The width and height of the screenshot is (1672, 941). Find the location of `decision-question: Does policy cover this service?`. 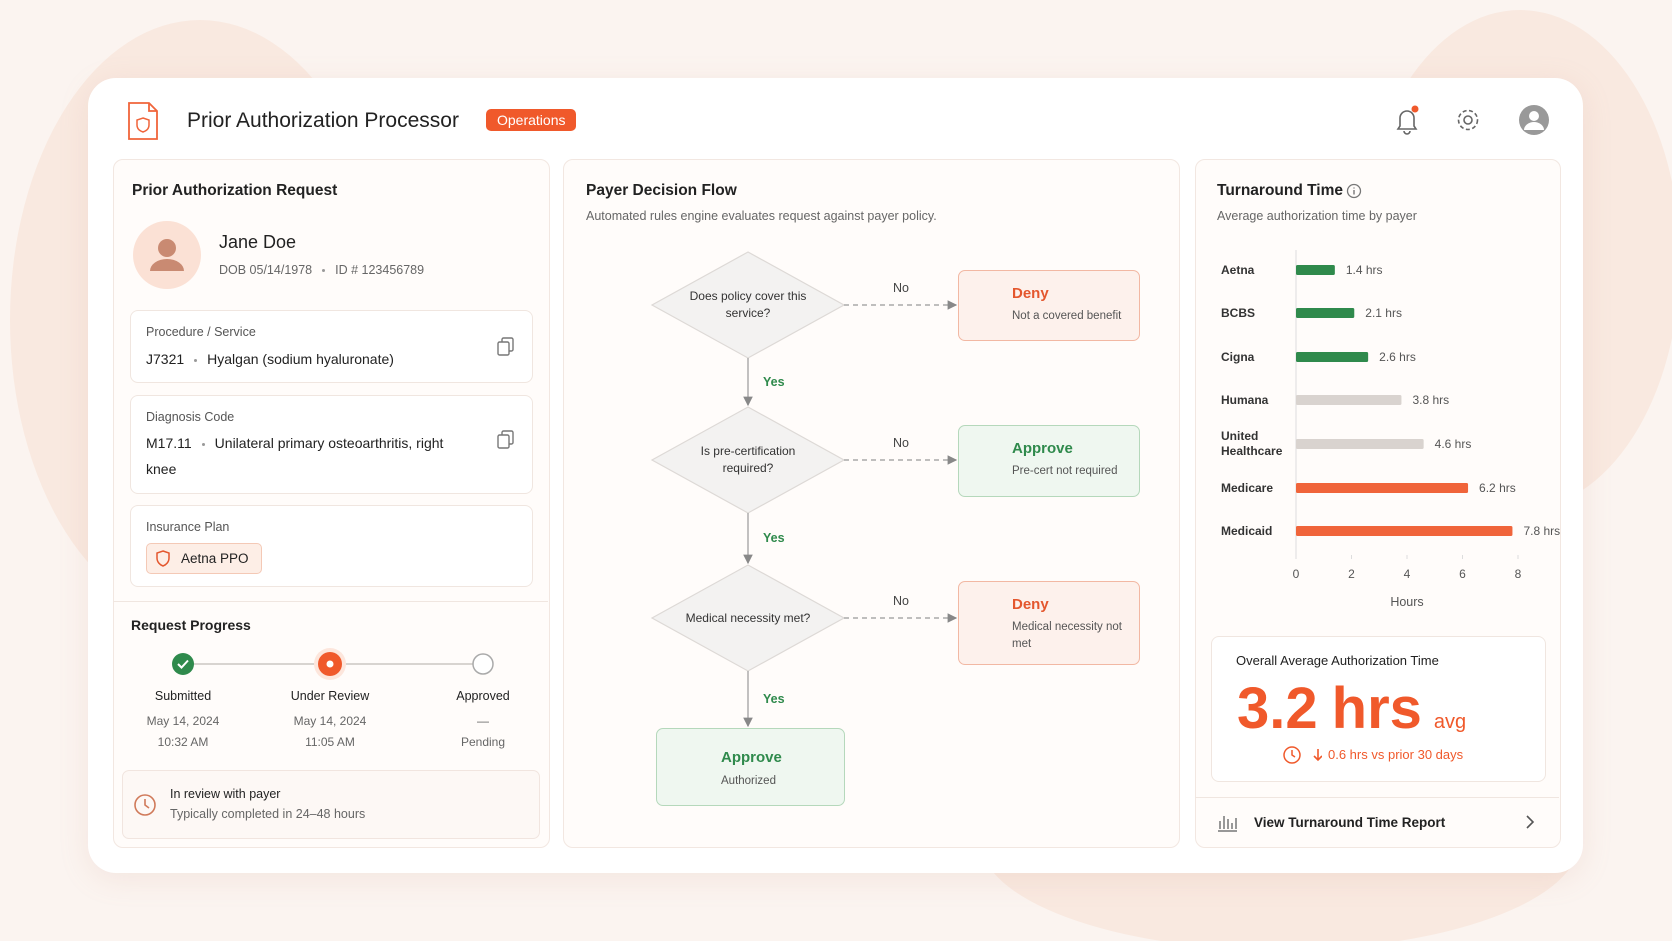

decision-question: Does policy cover this service? is located at coordinates (748, 304).